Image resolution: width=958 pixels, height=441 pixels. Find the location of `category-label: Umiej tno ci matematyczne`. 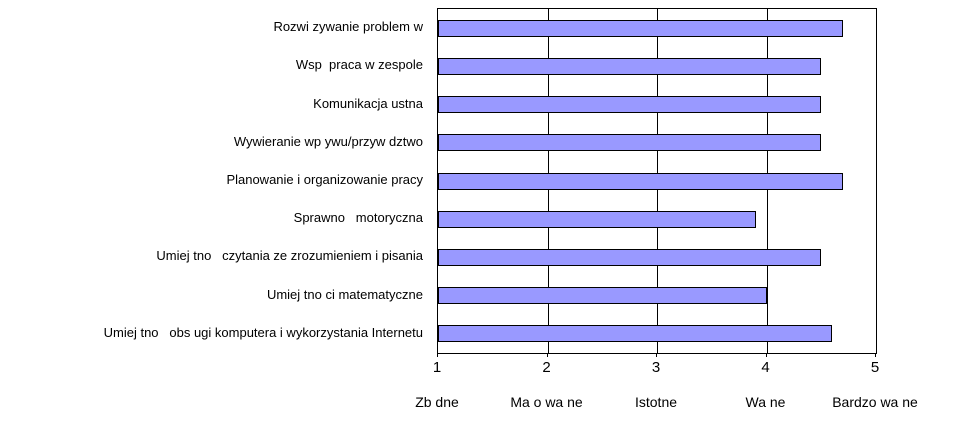

category-label: Umiej tno ci matematyczne is located at coordinates (344, 294).